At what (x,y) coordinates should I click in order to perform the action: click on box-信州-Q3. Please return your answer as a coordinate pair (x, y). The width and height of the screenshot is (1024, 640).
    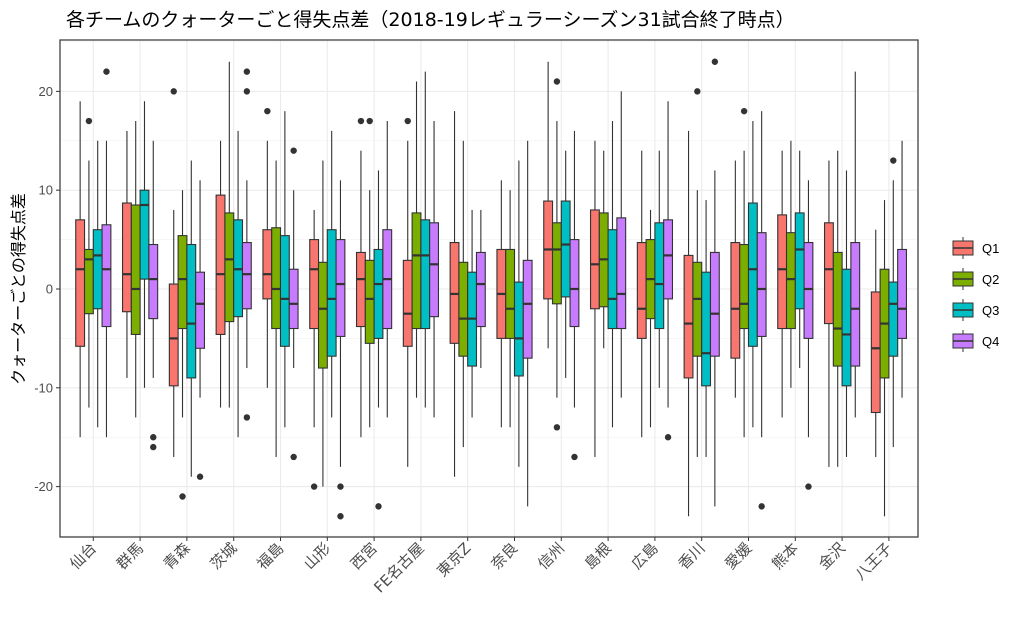
    Looking at the image, I should click on (565, 264).